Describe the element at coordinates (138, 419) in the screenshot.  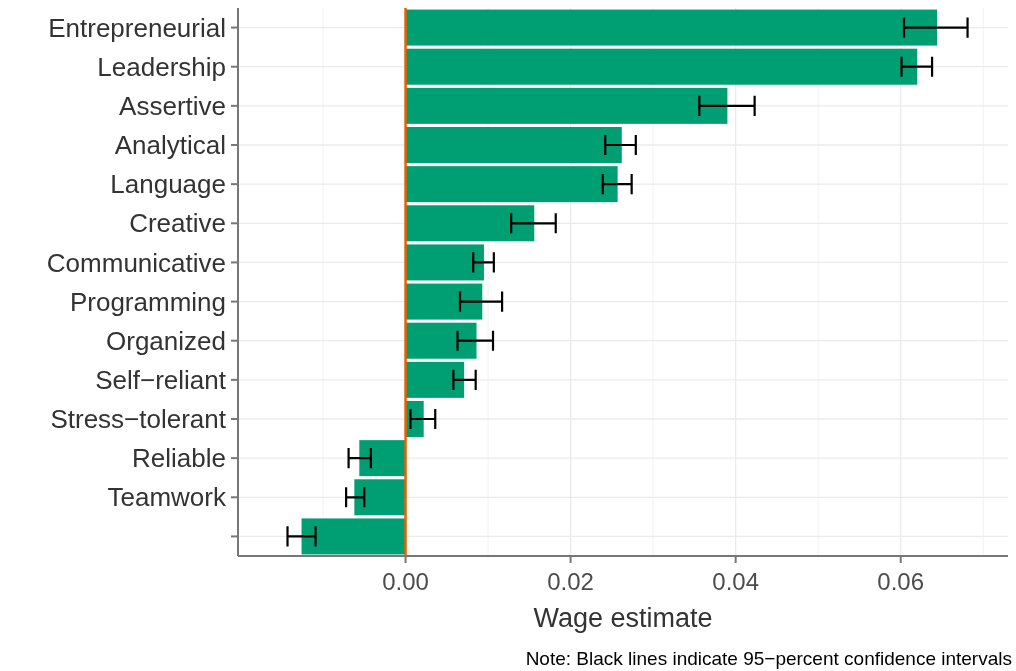
I see `y-tick-label: Stress−tolerant` at that location.